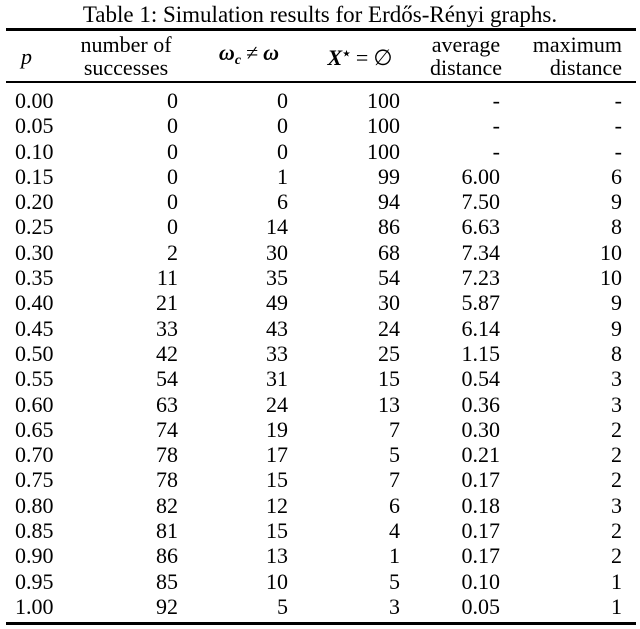  Describe the element at coordinates (481, 379) in the screenshot. I see `table-cell: 0.54` at that location.